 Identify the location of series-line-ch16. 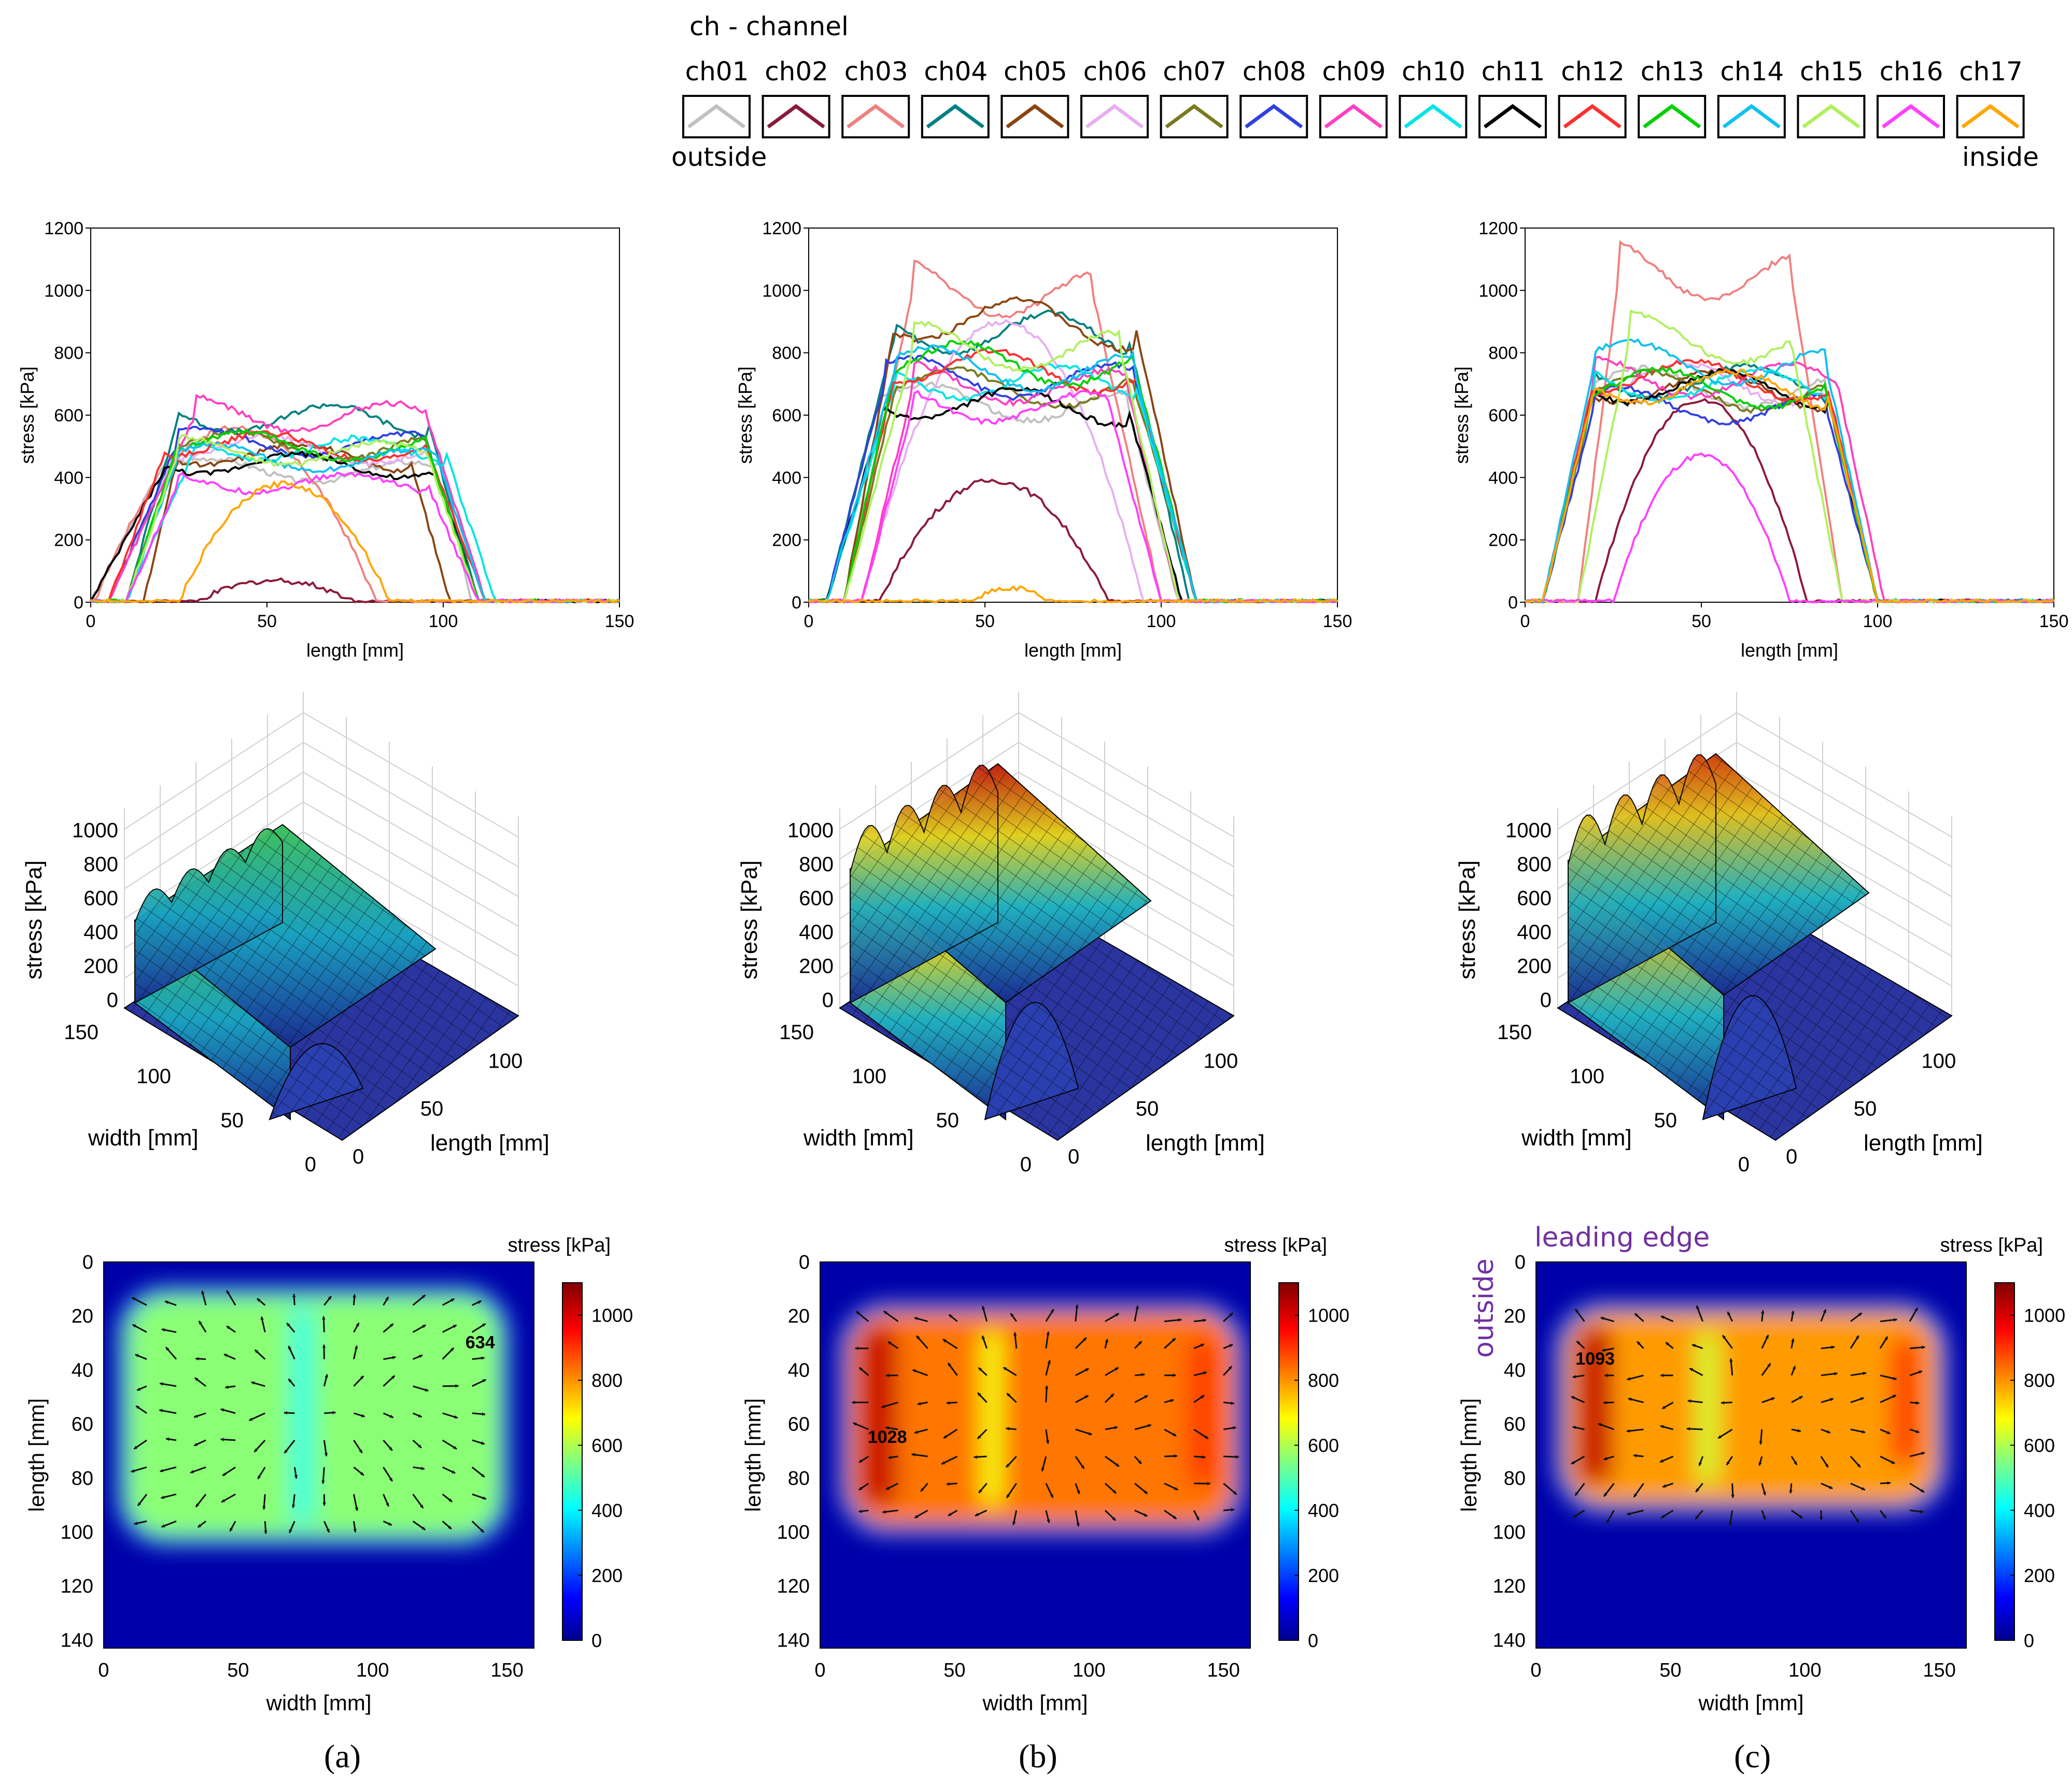
(1073, 497).